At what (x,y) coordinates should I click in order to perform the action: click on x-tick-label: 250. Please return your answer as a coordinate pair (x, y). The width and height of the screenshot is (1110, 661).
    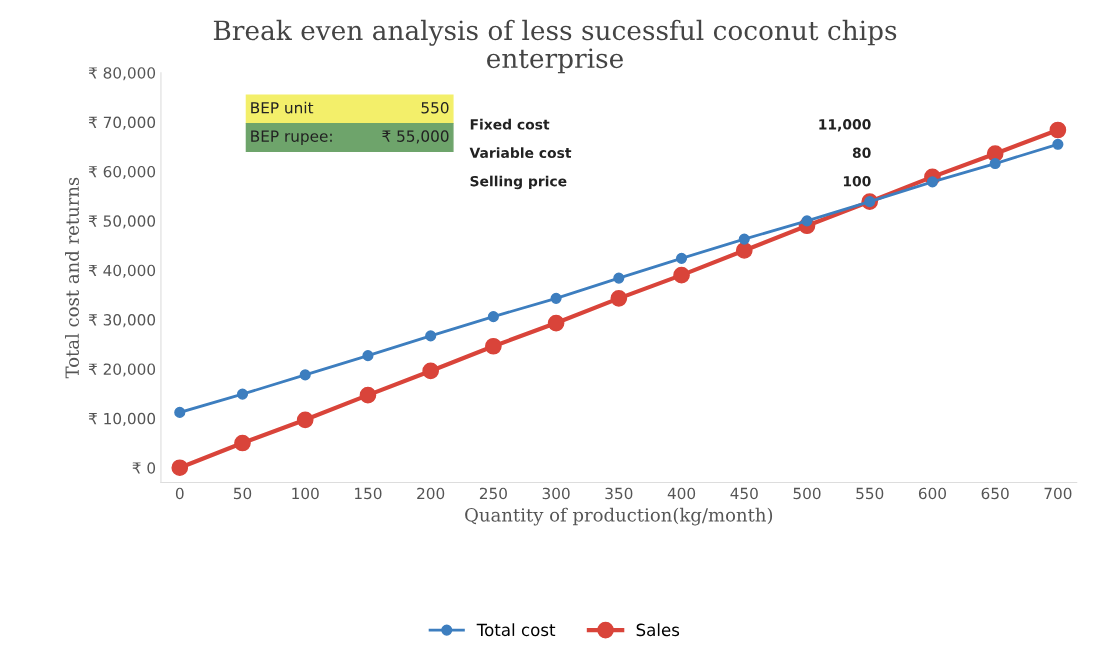
    Looking at the image, I should click on (493, 493).